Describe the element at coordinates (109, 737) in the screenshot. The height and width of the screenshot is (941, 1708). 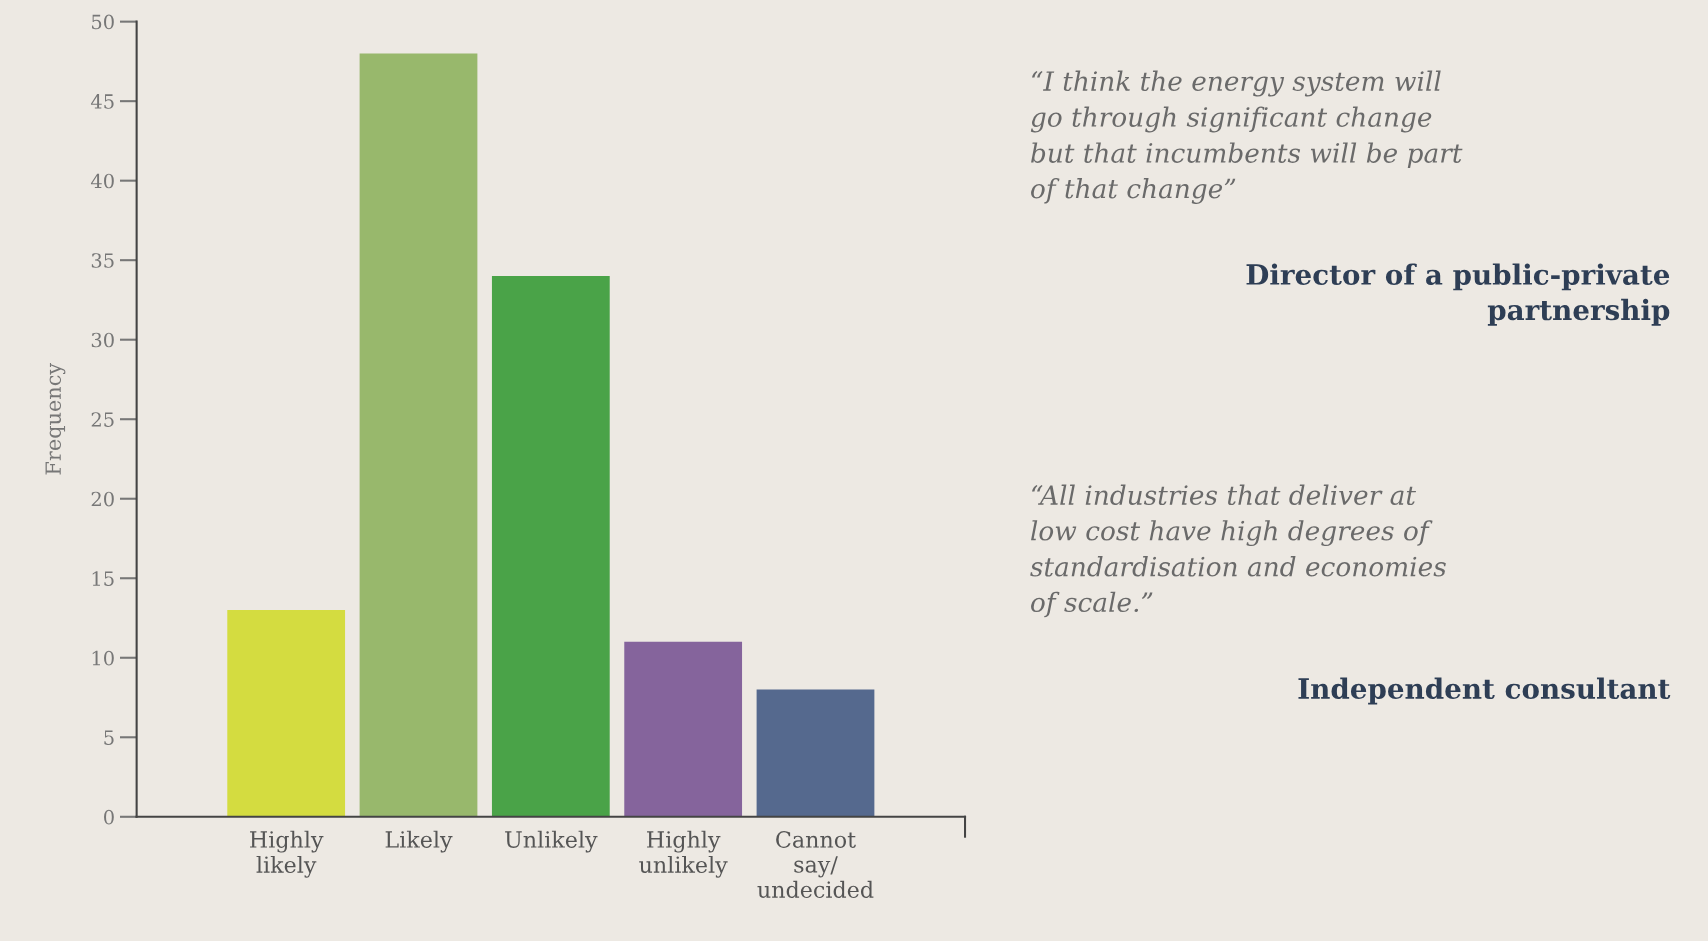
I see `y-tick-label: 5` at that location.